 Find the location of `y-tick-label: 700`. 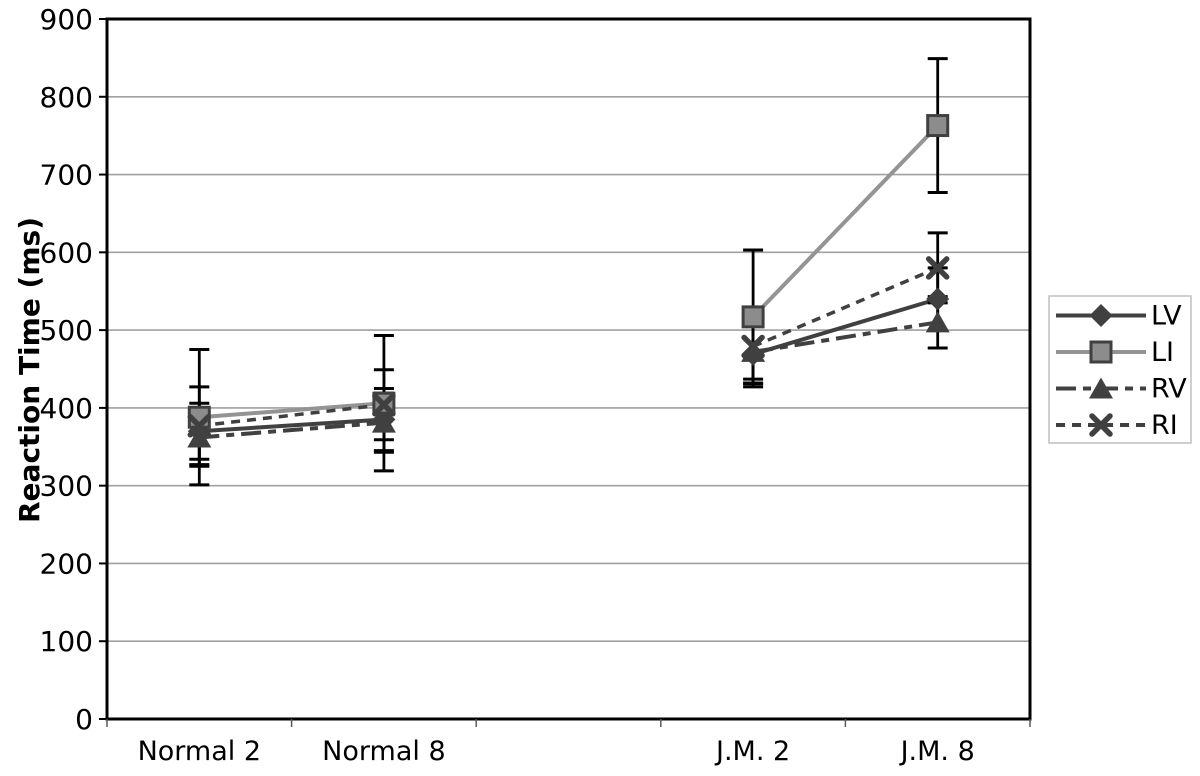

y-tick-label: 700 is located at coordinates (66, 175).